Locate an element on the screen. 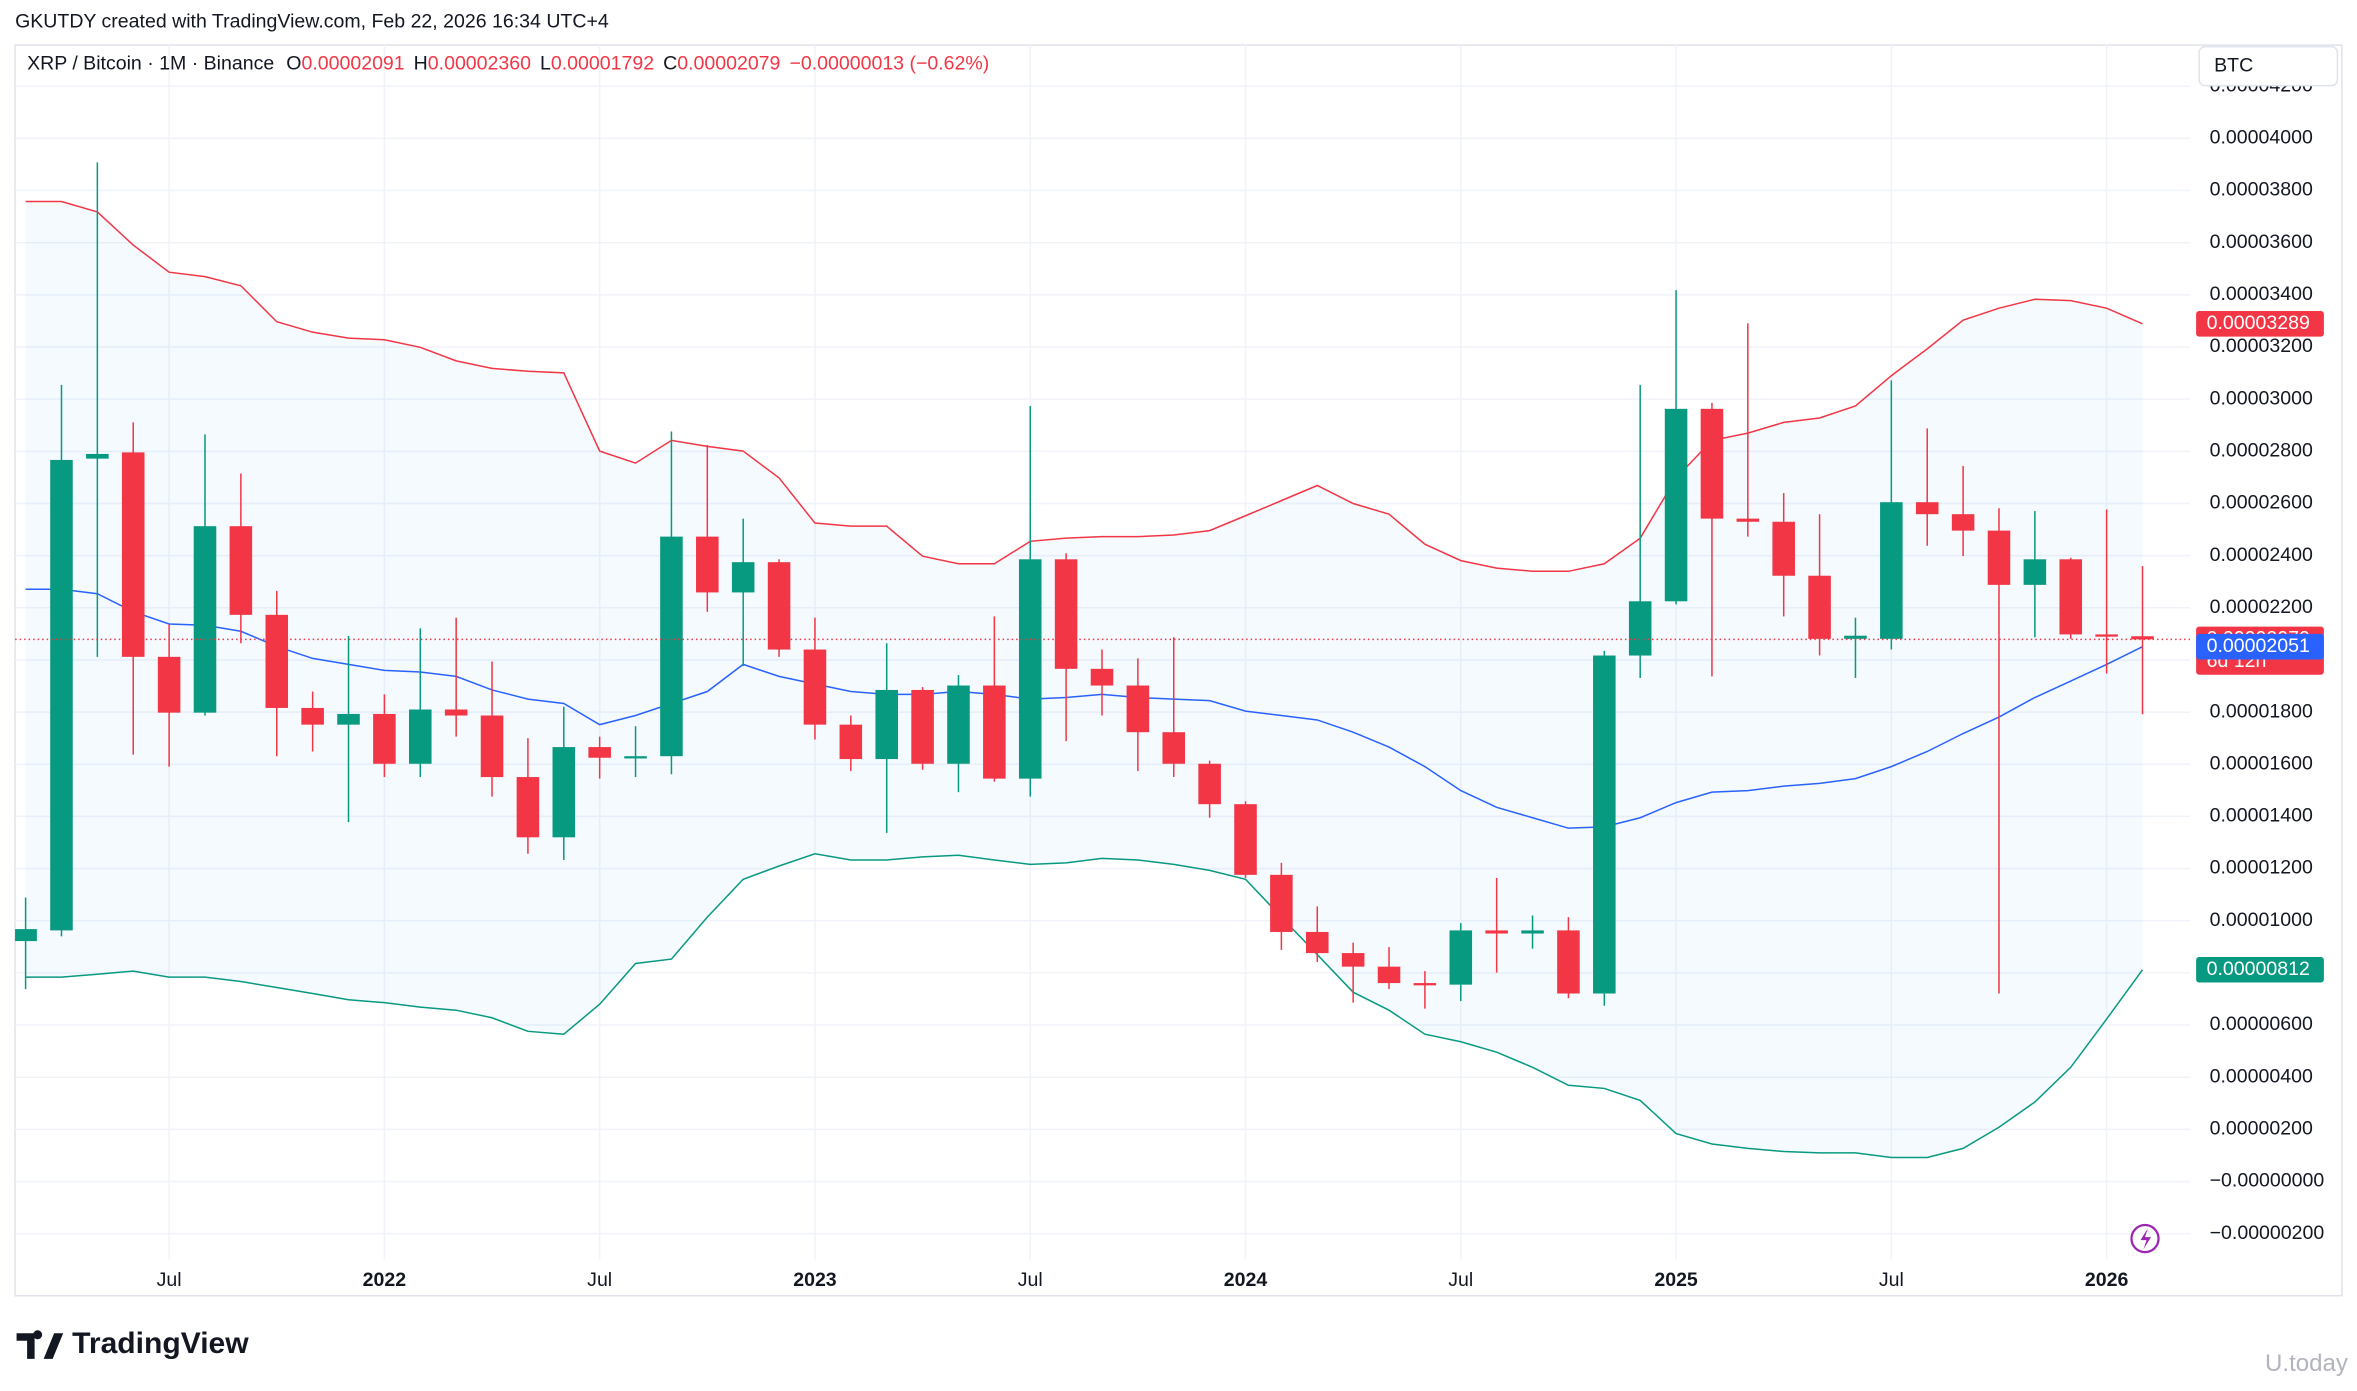 This screenshot has height=1391, width=2357. legend-change: −0.00000013 (−0.62%) is located at coordinates (889, 64).